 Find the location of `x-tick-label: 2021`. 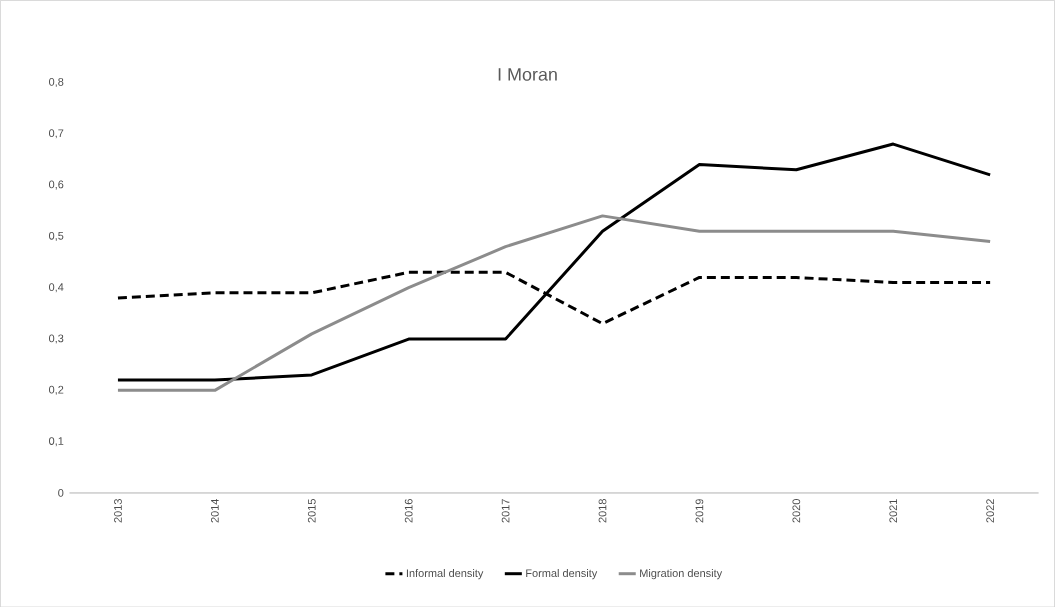

x-tick-label: 2021 is located at coordinates (893, 510).